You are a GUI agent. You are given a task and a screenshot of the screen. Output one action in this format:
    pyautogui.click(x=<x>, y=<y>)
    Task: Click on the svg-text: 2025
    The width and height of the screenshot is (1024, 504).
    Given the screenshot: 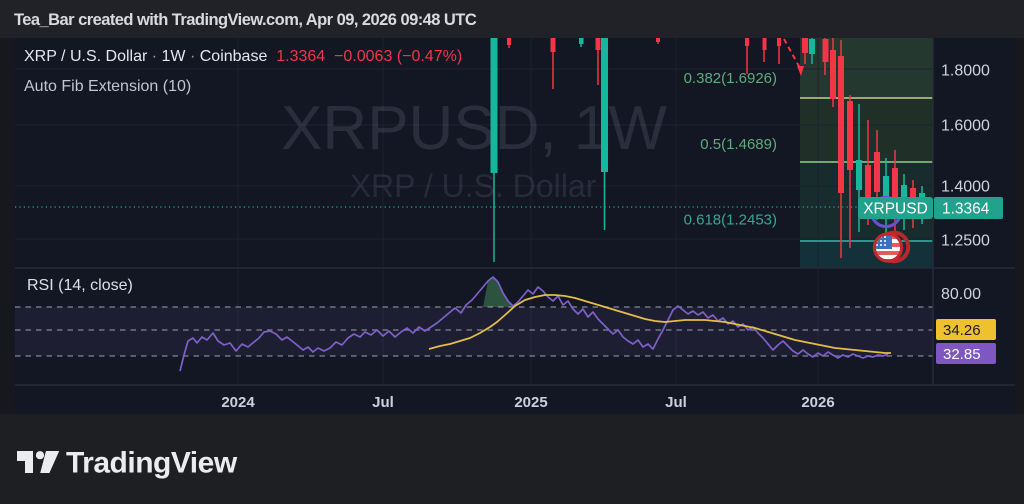 What is the action you would take?
    pyautogui.click(x=530, y=402)
    